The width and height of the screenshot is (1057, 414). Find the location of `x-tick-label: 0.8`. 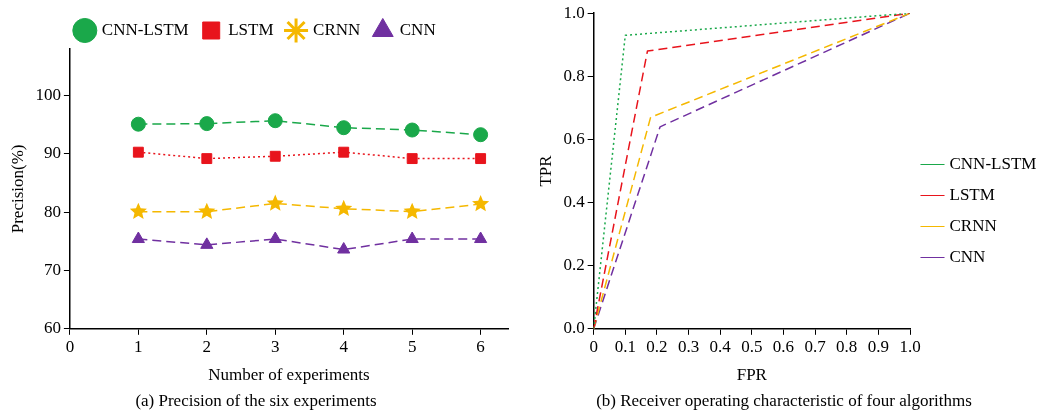

x-tick-label: 0.8 is located at coordinates (847, 347).